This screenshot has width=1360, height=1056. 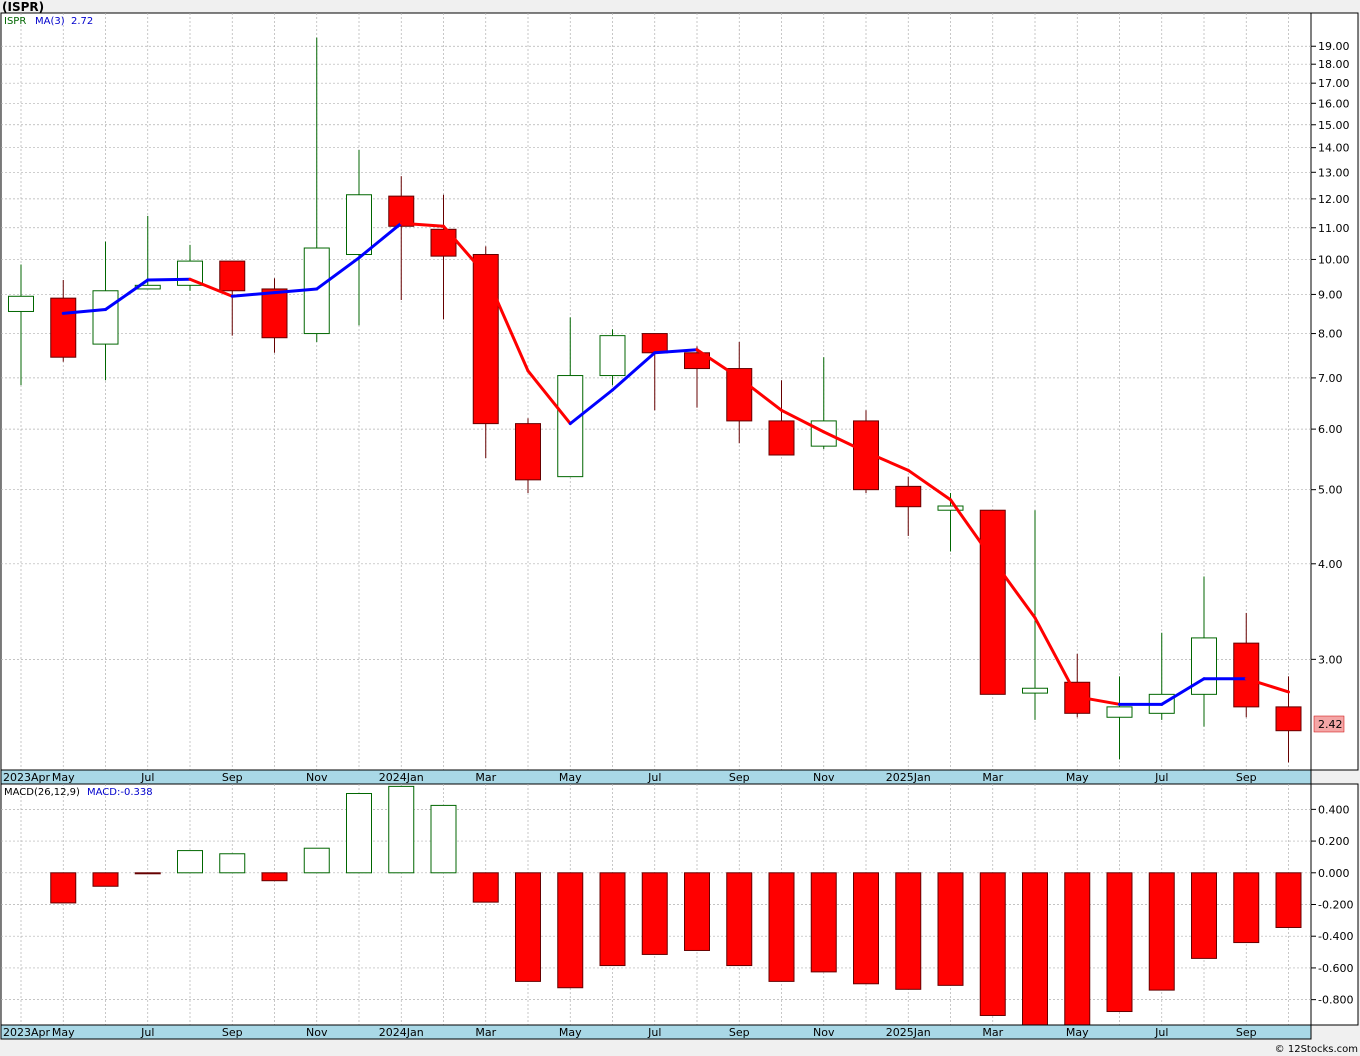 What do you see at coordinates (1334, 83) in the screenshot?
I see `price-tick-label: 17.00` at bounding box center [1334, 83].